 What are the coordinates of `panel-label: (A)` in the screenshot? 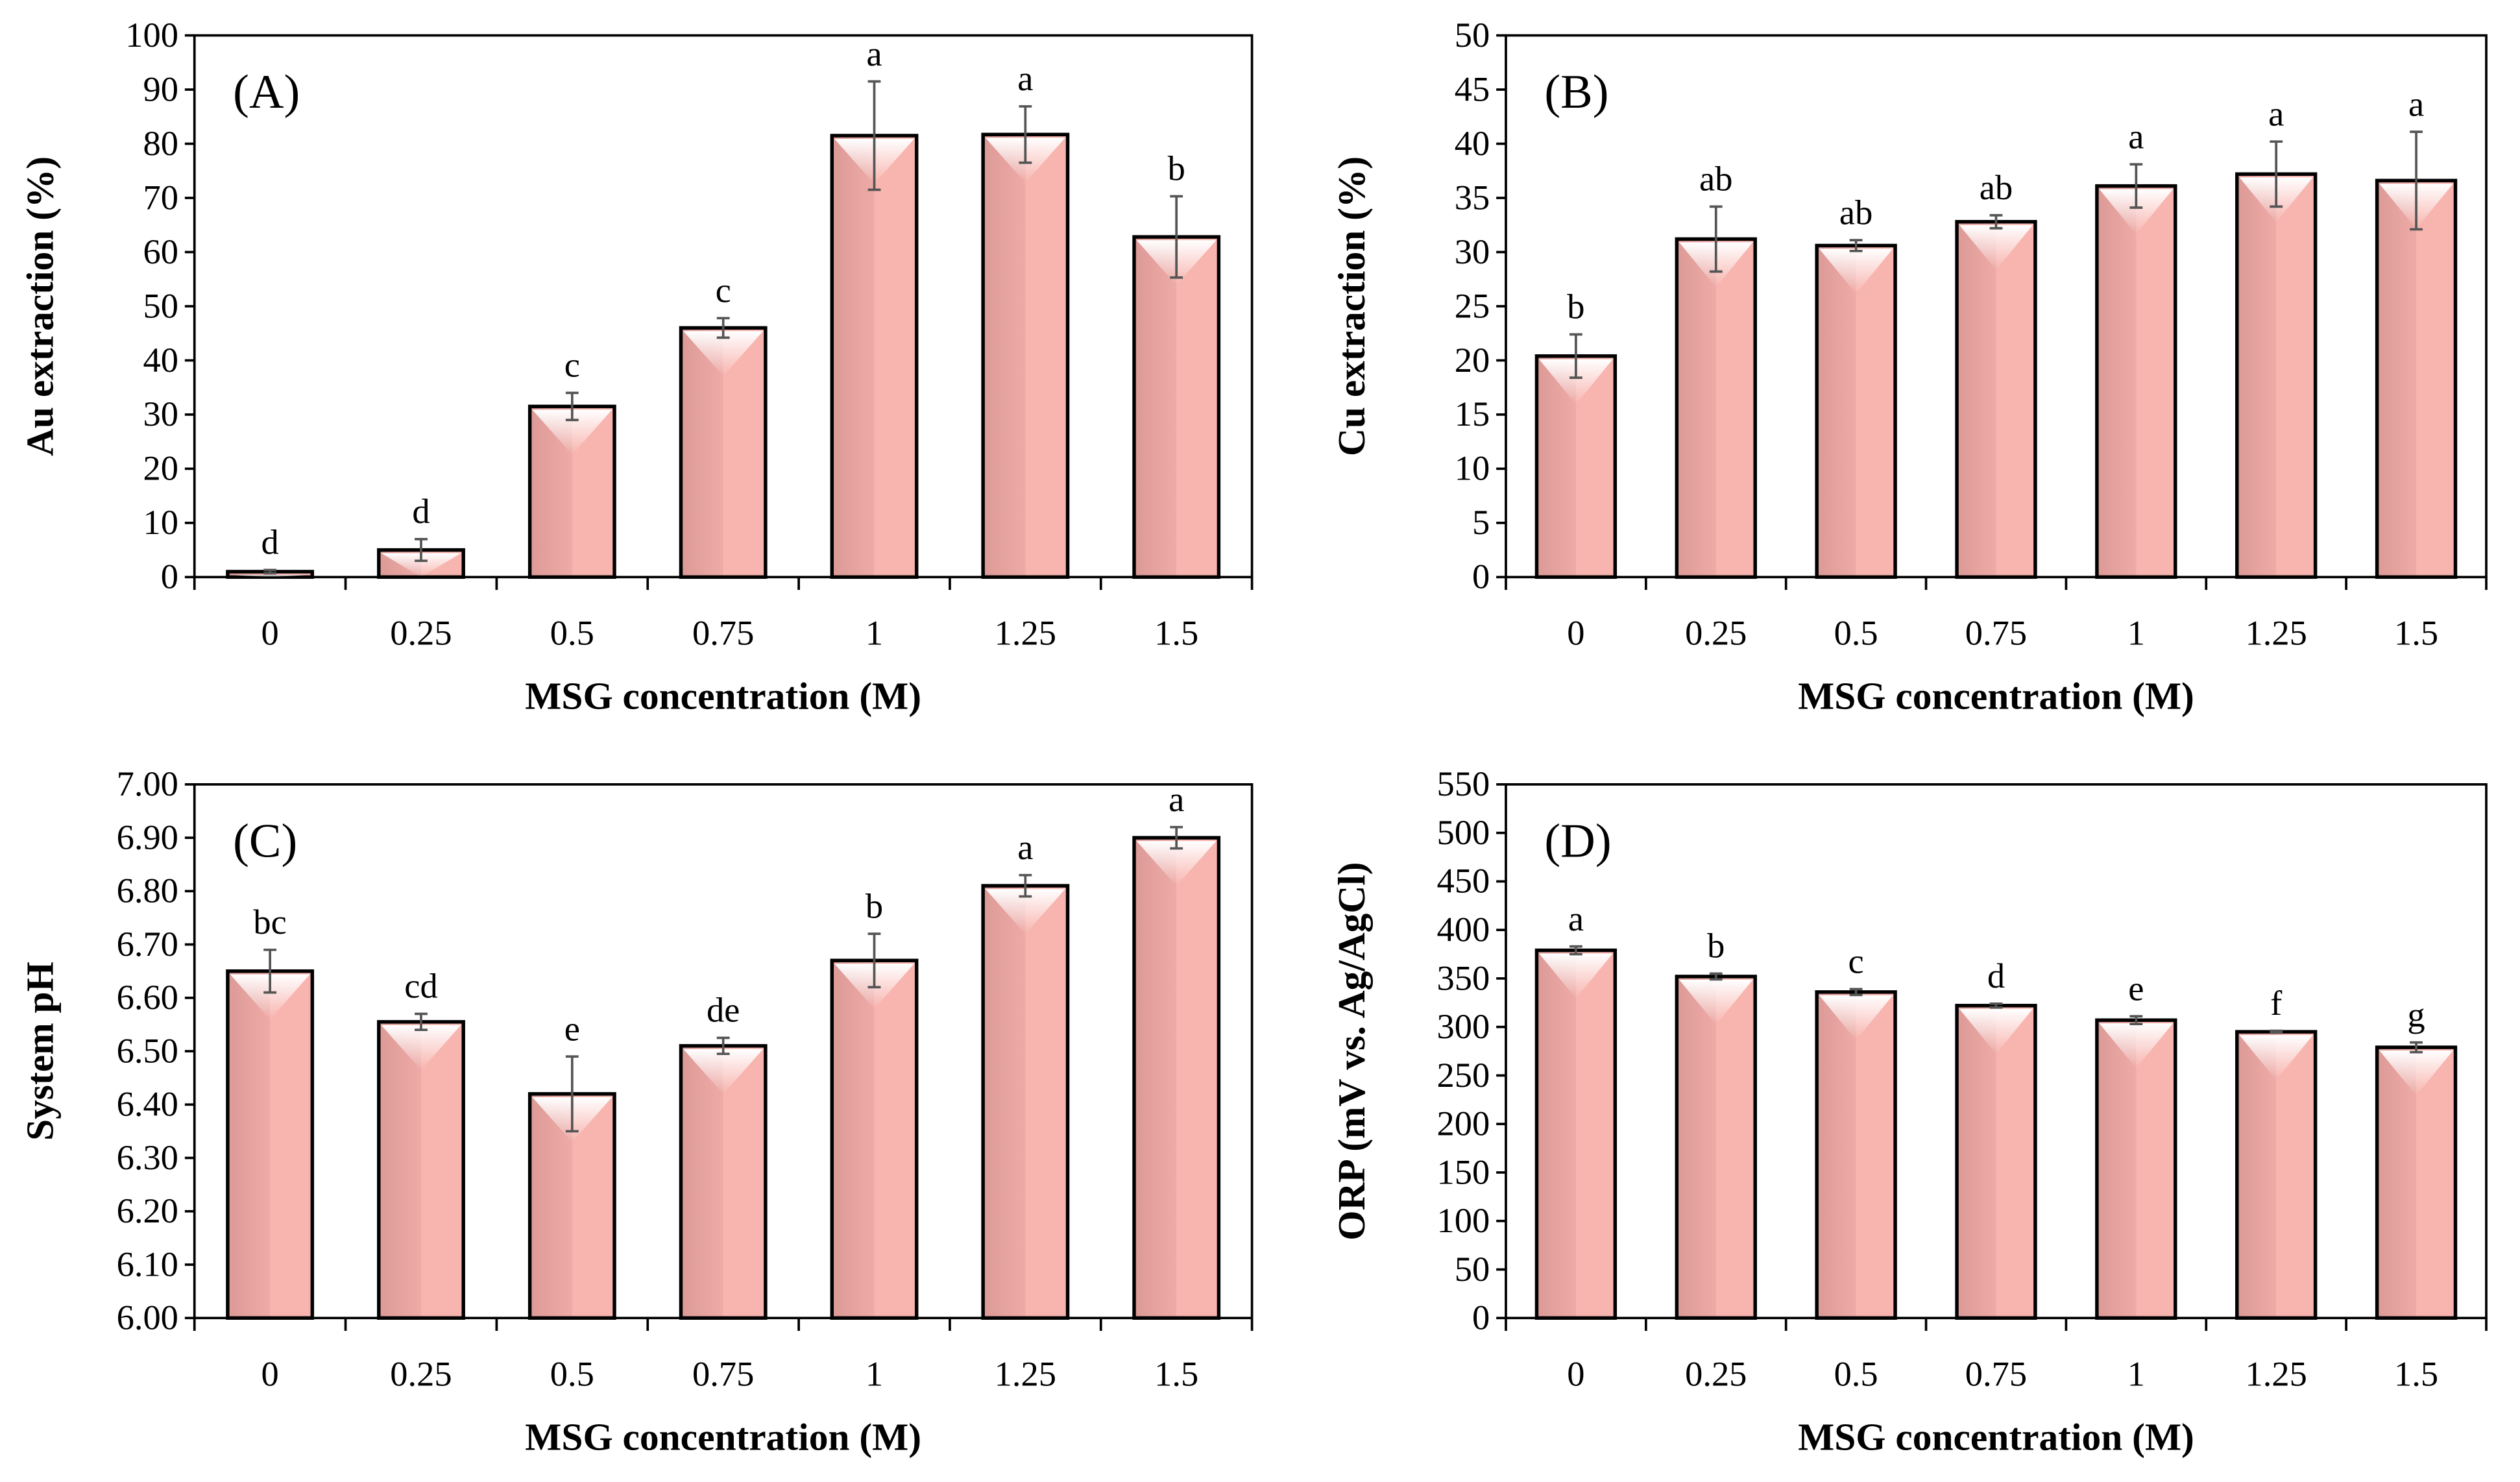 It's located at (266, 93).